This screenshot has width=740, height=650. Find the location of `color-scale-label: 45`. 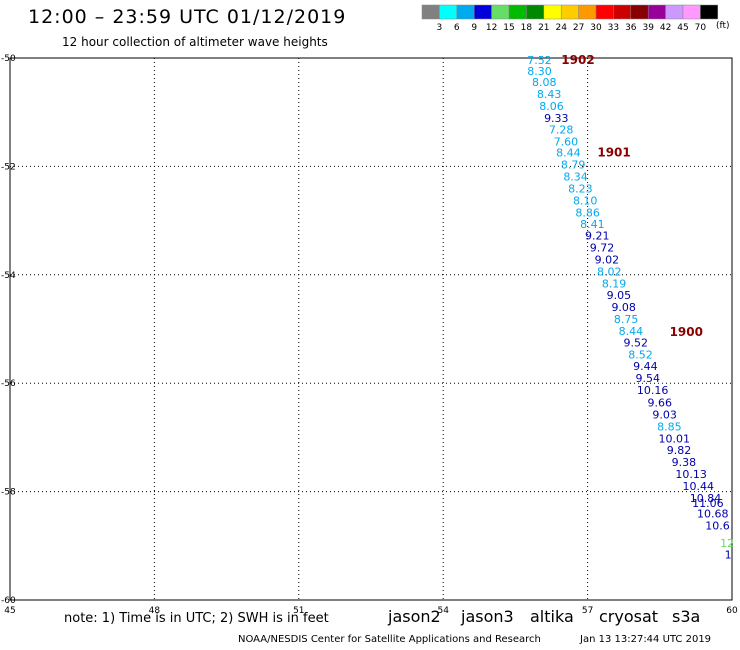

color-scale-label: 45 is located at coordinates (682, 28).